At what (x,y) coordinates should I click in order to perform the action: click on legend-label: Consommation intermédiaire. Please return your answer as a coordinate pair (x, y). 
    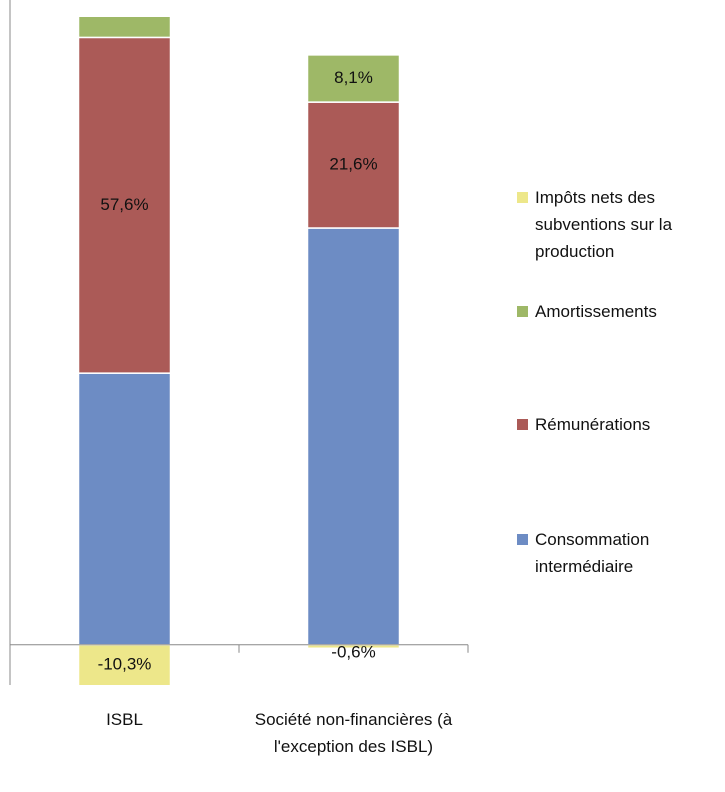
    Looking at the image, I should click on (592, 553).